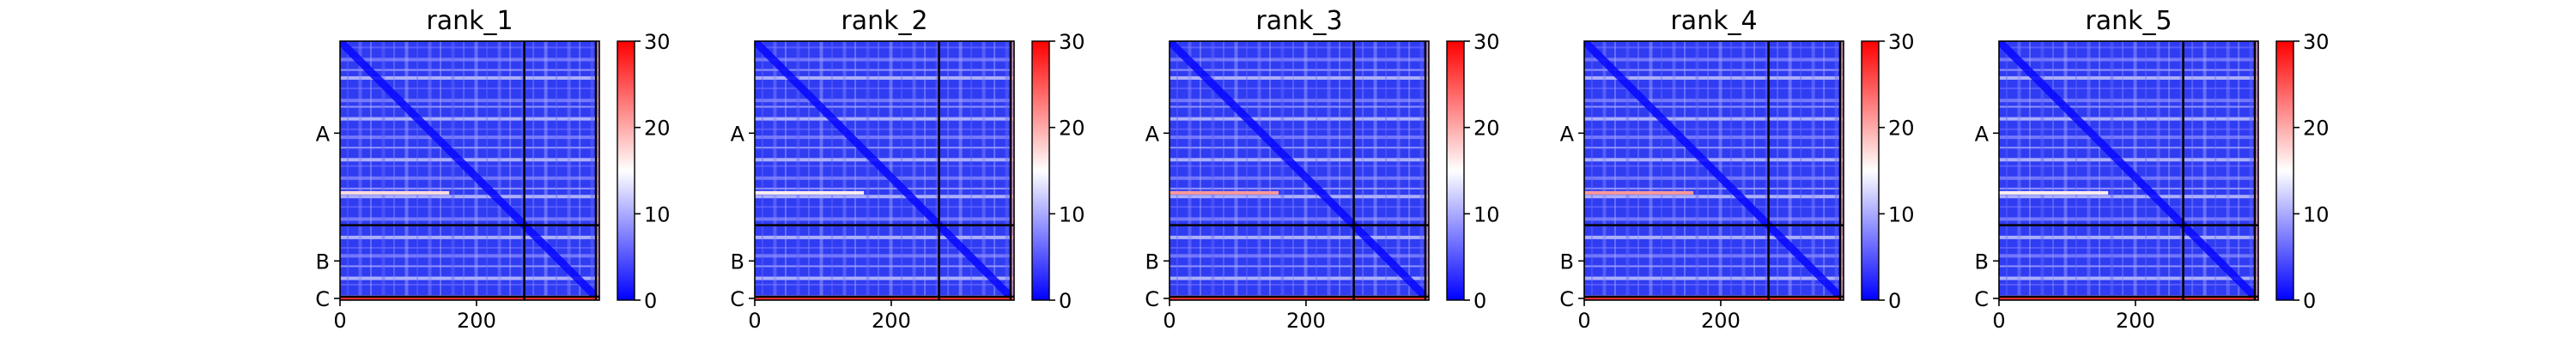  What do you see at coordinates (1299, 171) in the screenshot?
I see `heatmap-diagonal` at bounding box center [1299, 171].